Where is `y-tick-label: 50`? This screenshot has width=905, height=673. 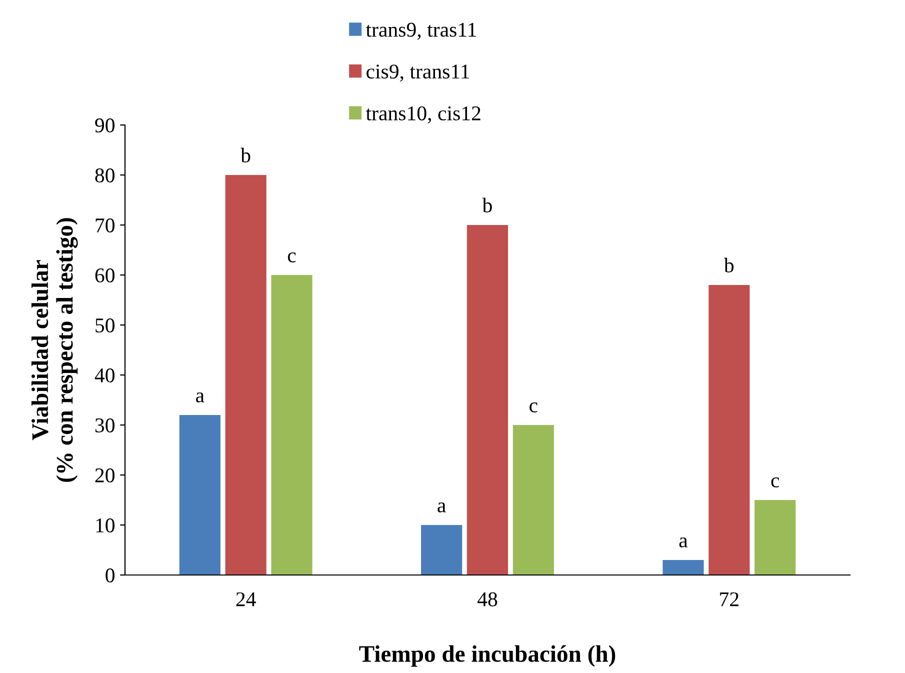
y-tick-label: 50 is located at coordinates (105, 325).